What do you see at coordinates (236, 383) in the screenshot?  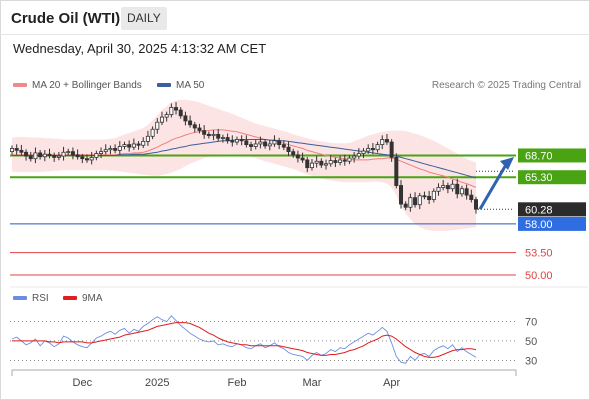 I see `x-label-Feb: Feb` at bounding box center [236, 383].